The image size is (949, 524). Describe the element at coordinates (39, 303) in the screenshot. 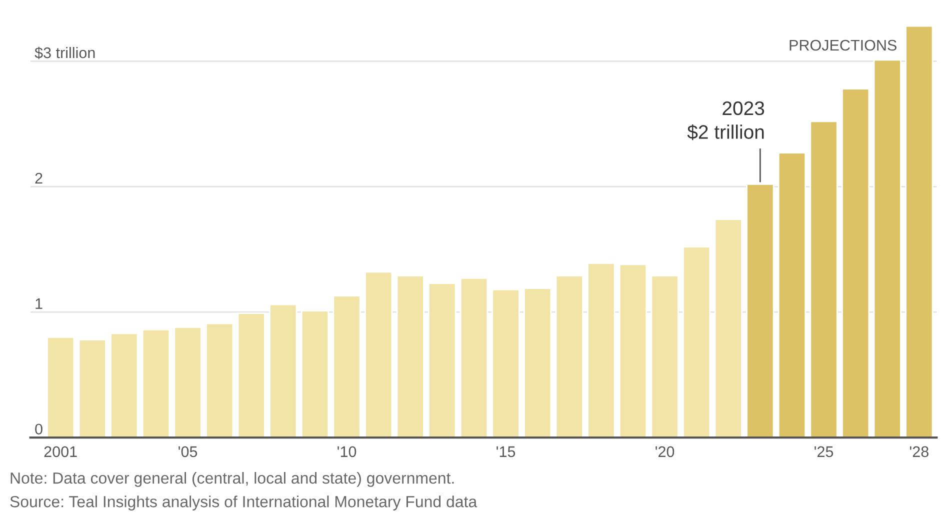

I see `y-tick-label: 1` at that location.